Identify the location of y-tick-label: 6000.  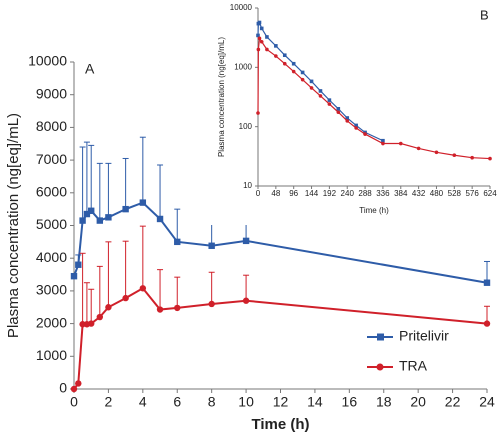
(51, 192).